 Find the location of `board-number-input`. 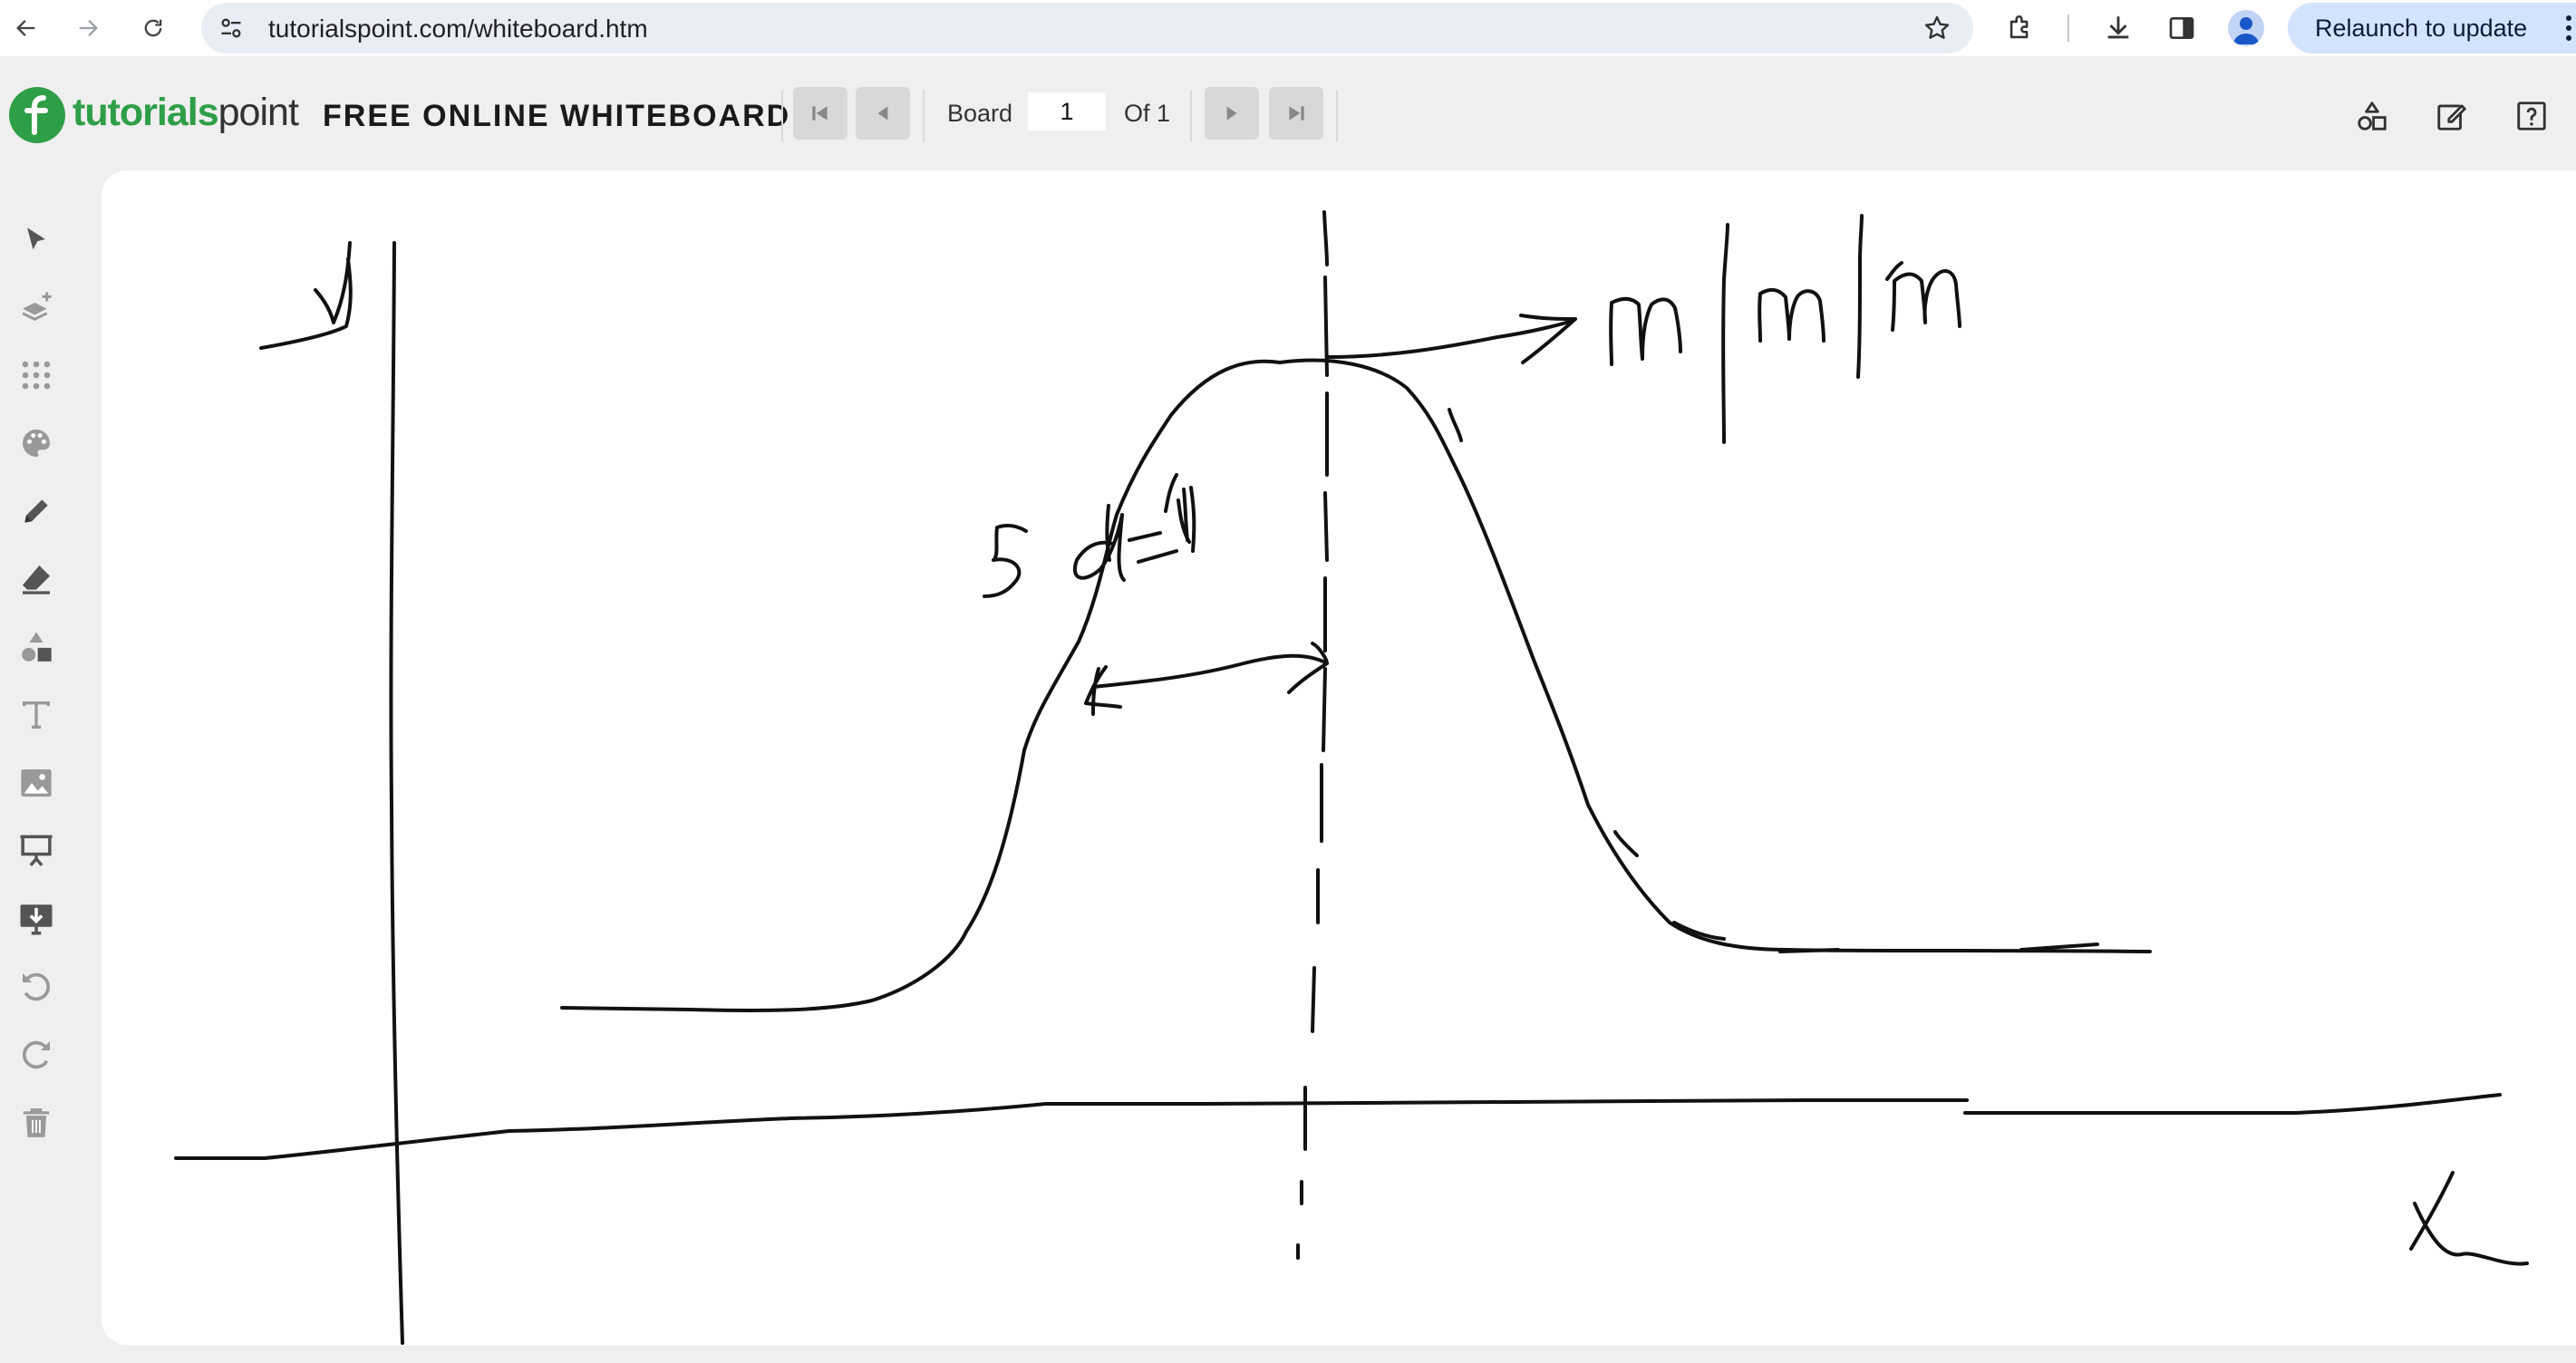

board-number-input is located at coordinates (1067, 111).